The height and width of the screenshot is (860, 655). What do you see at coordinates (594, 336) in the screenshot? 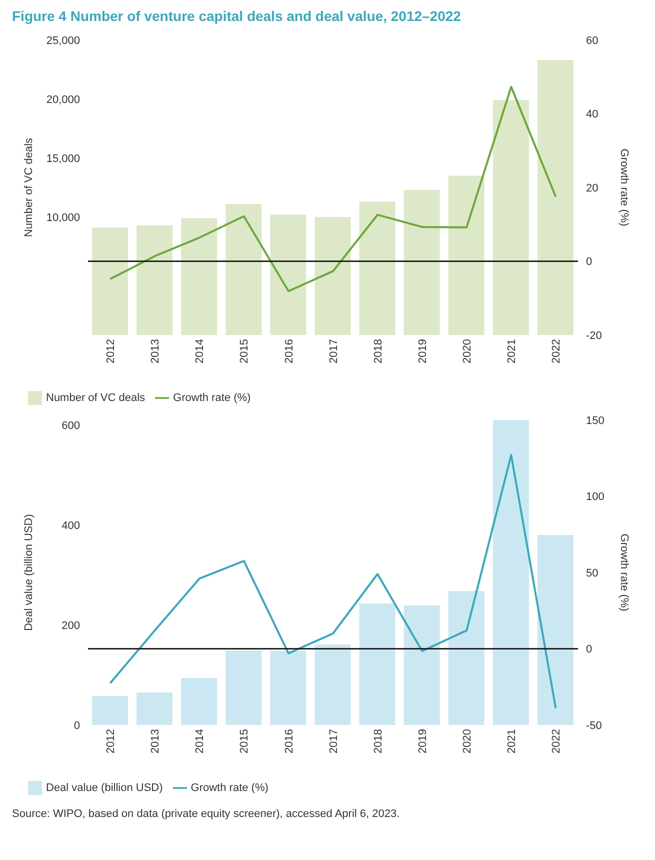
I see `y2-tick-label: -20` at bounding box center [594, 336].